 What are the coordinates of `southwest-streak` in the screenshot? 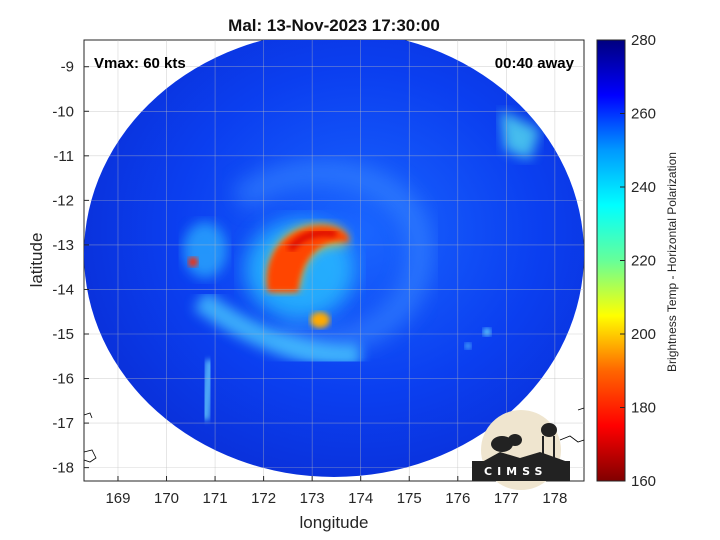 It's located at (207, 390).